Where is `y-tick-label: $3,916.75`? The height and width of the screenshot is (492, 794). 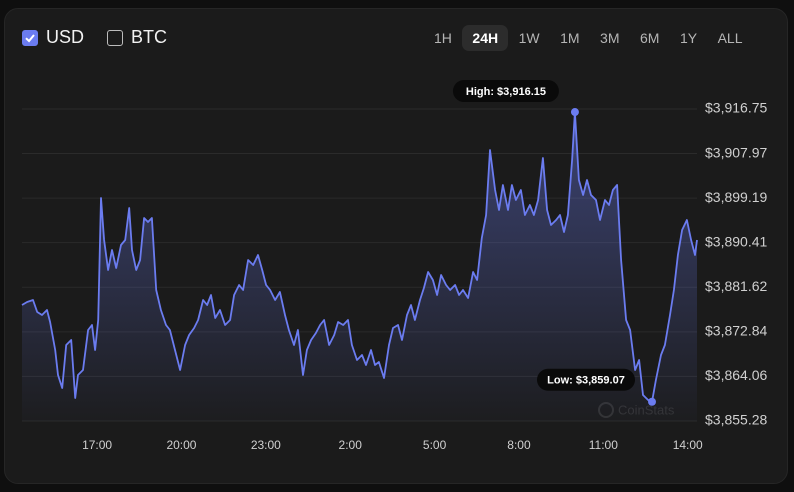 y-tick-label: $3,916.75 is located at coordinates (736, 108).